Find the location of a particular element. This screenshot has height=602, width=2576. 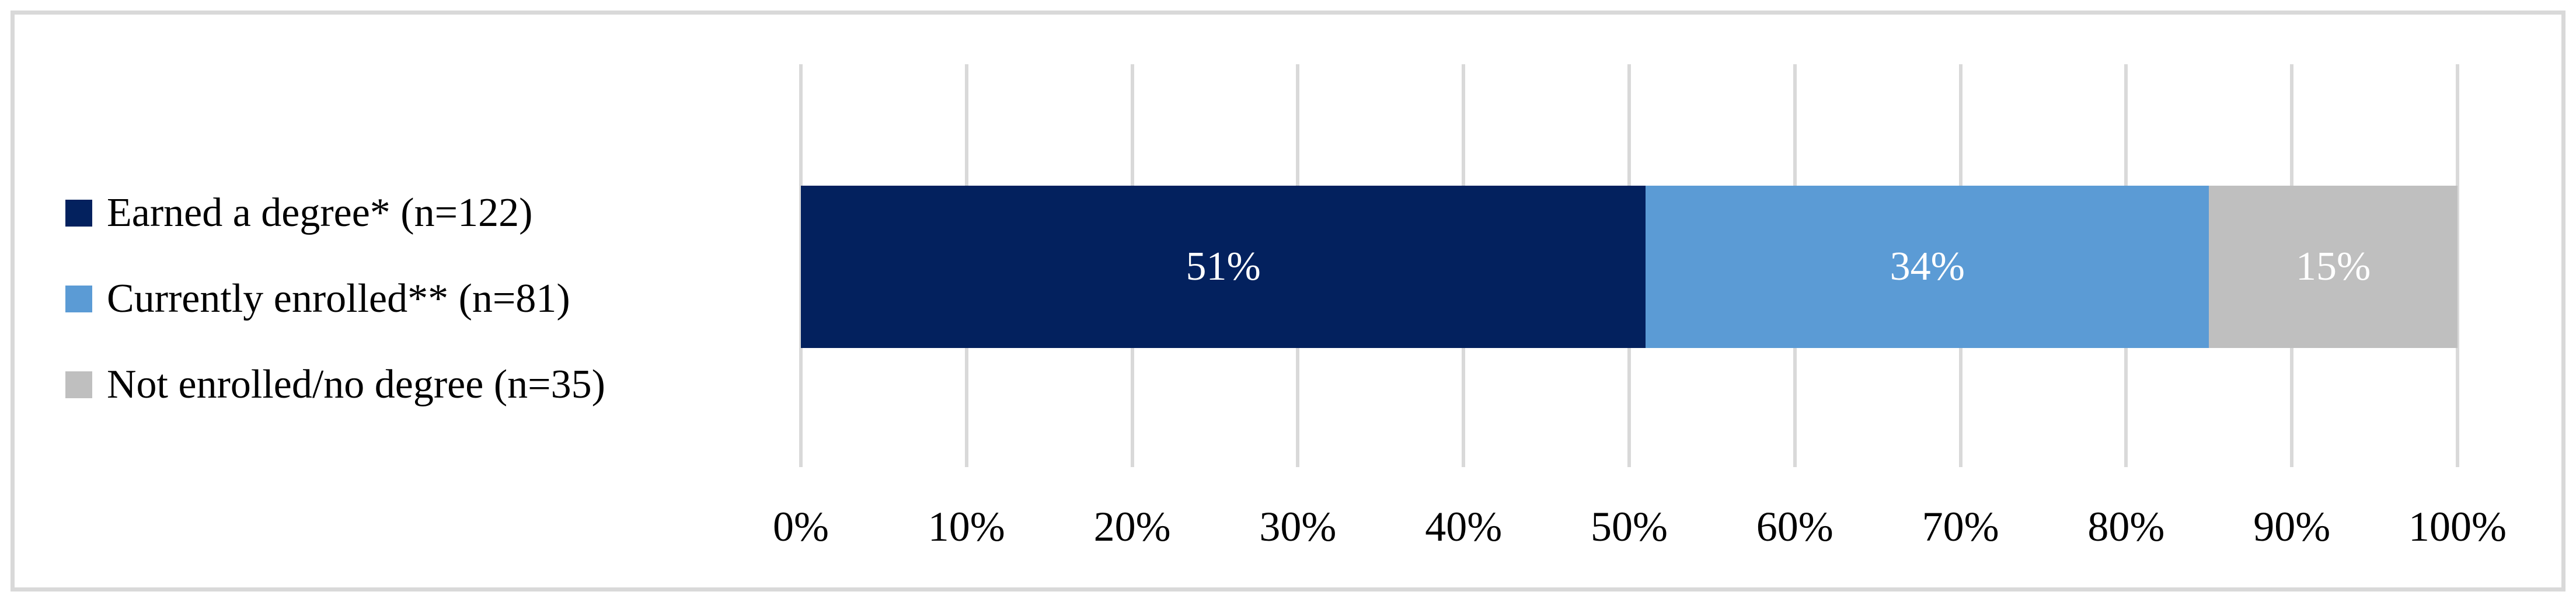

legend-swatch-not-enrolled-icon is located at coordinates (78, 384).